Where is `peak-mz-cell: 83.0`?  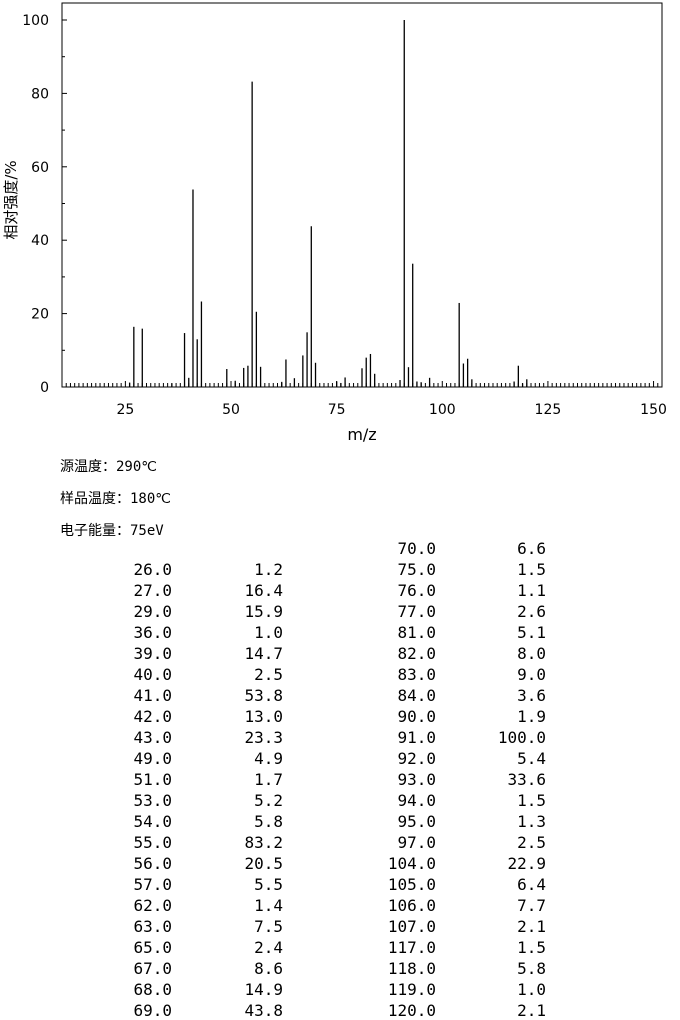
peak-mz-cell: 83.0 is located at coordinates (416, 674).